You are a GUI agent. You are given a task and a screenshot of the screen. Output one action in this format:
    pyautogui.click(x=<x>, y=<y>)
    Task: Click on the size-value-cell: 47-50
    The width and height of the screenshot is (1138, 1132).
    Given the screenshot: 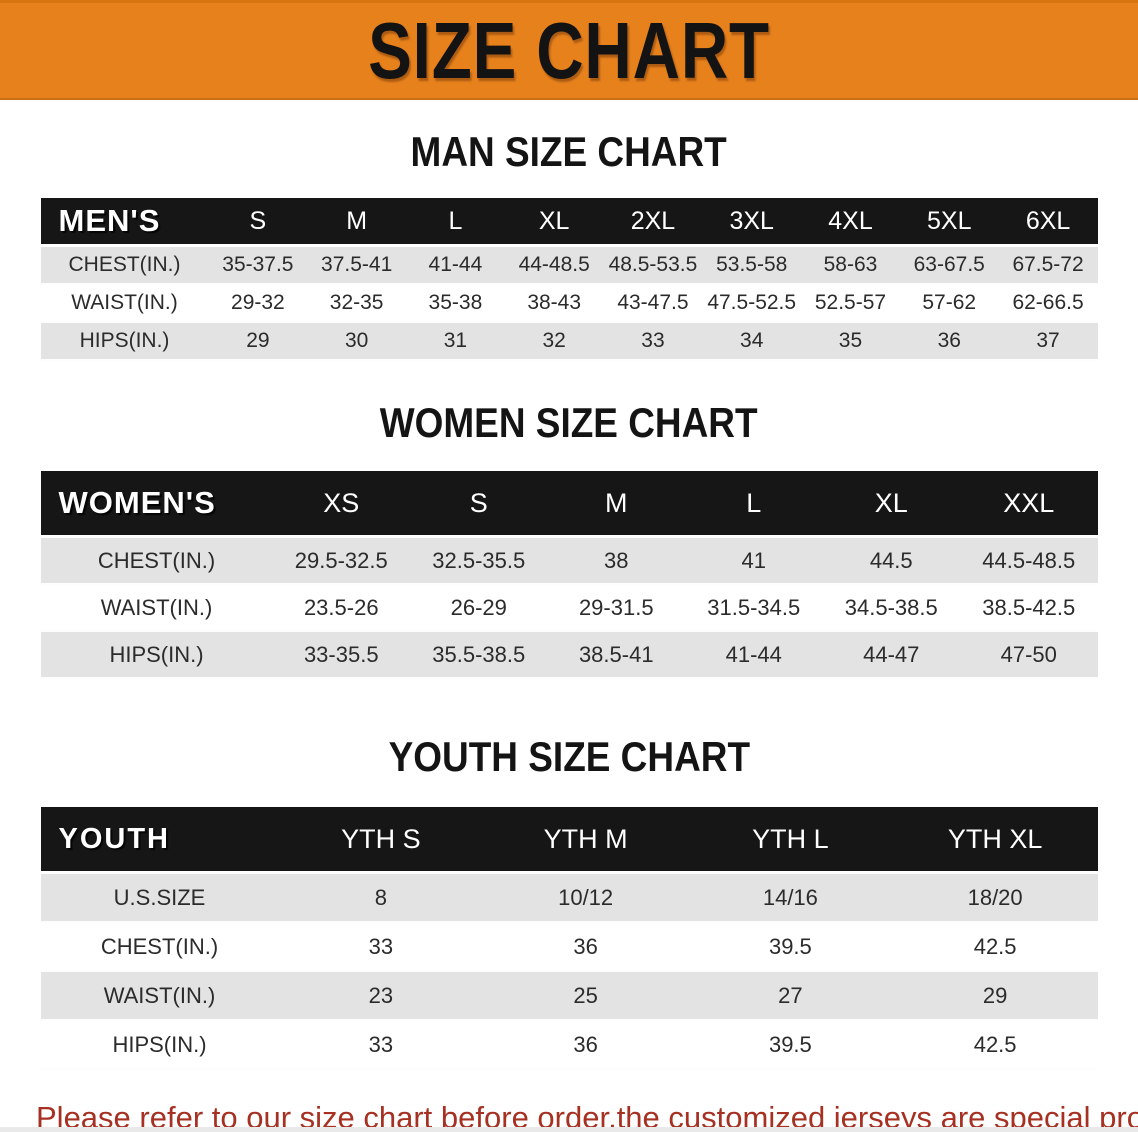 What is the action you would take?
    pyautogui.click(x=1028, y=654)
    